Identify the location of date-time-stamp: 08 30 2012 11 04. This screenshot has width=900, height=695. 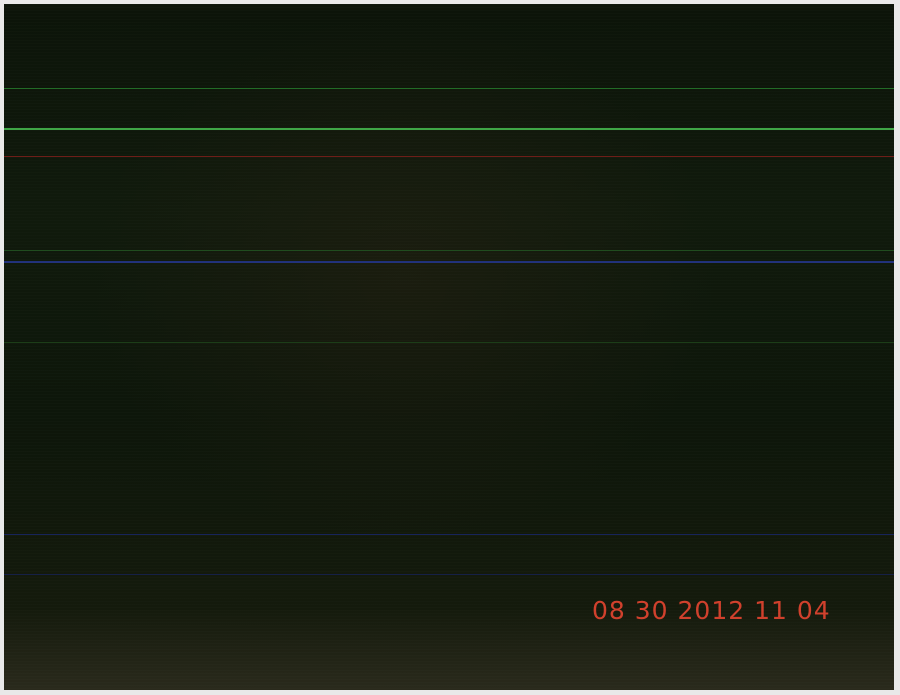
(711, 610).